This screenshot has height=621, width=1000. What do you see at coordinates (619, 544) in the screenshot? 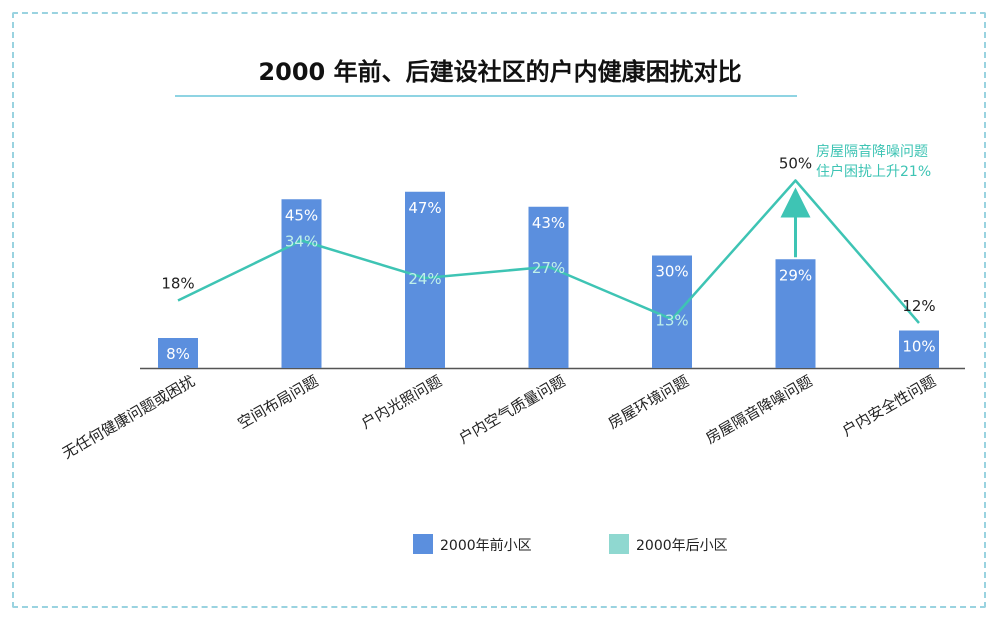
I see `legend-swatch-line` at bounding box center [619, 544].